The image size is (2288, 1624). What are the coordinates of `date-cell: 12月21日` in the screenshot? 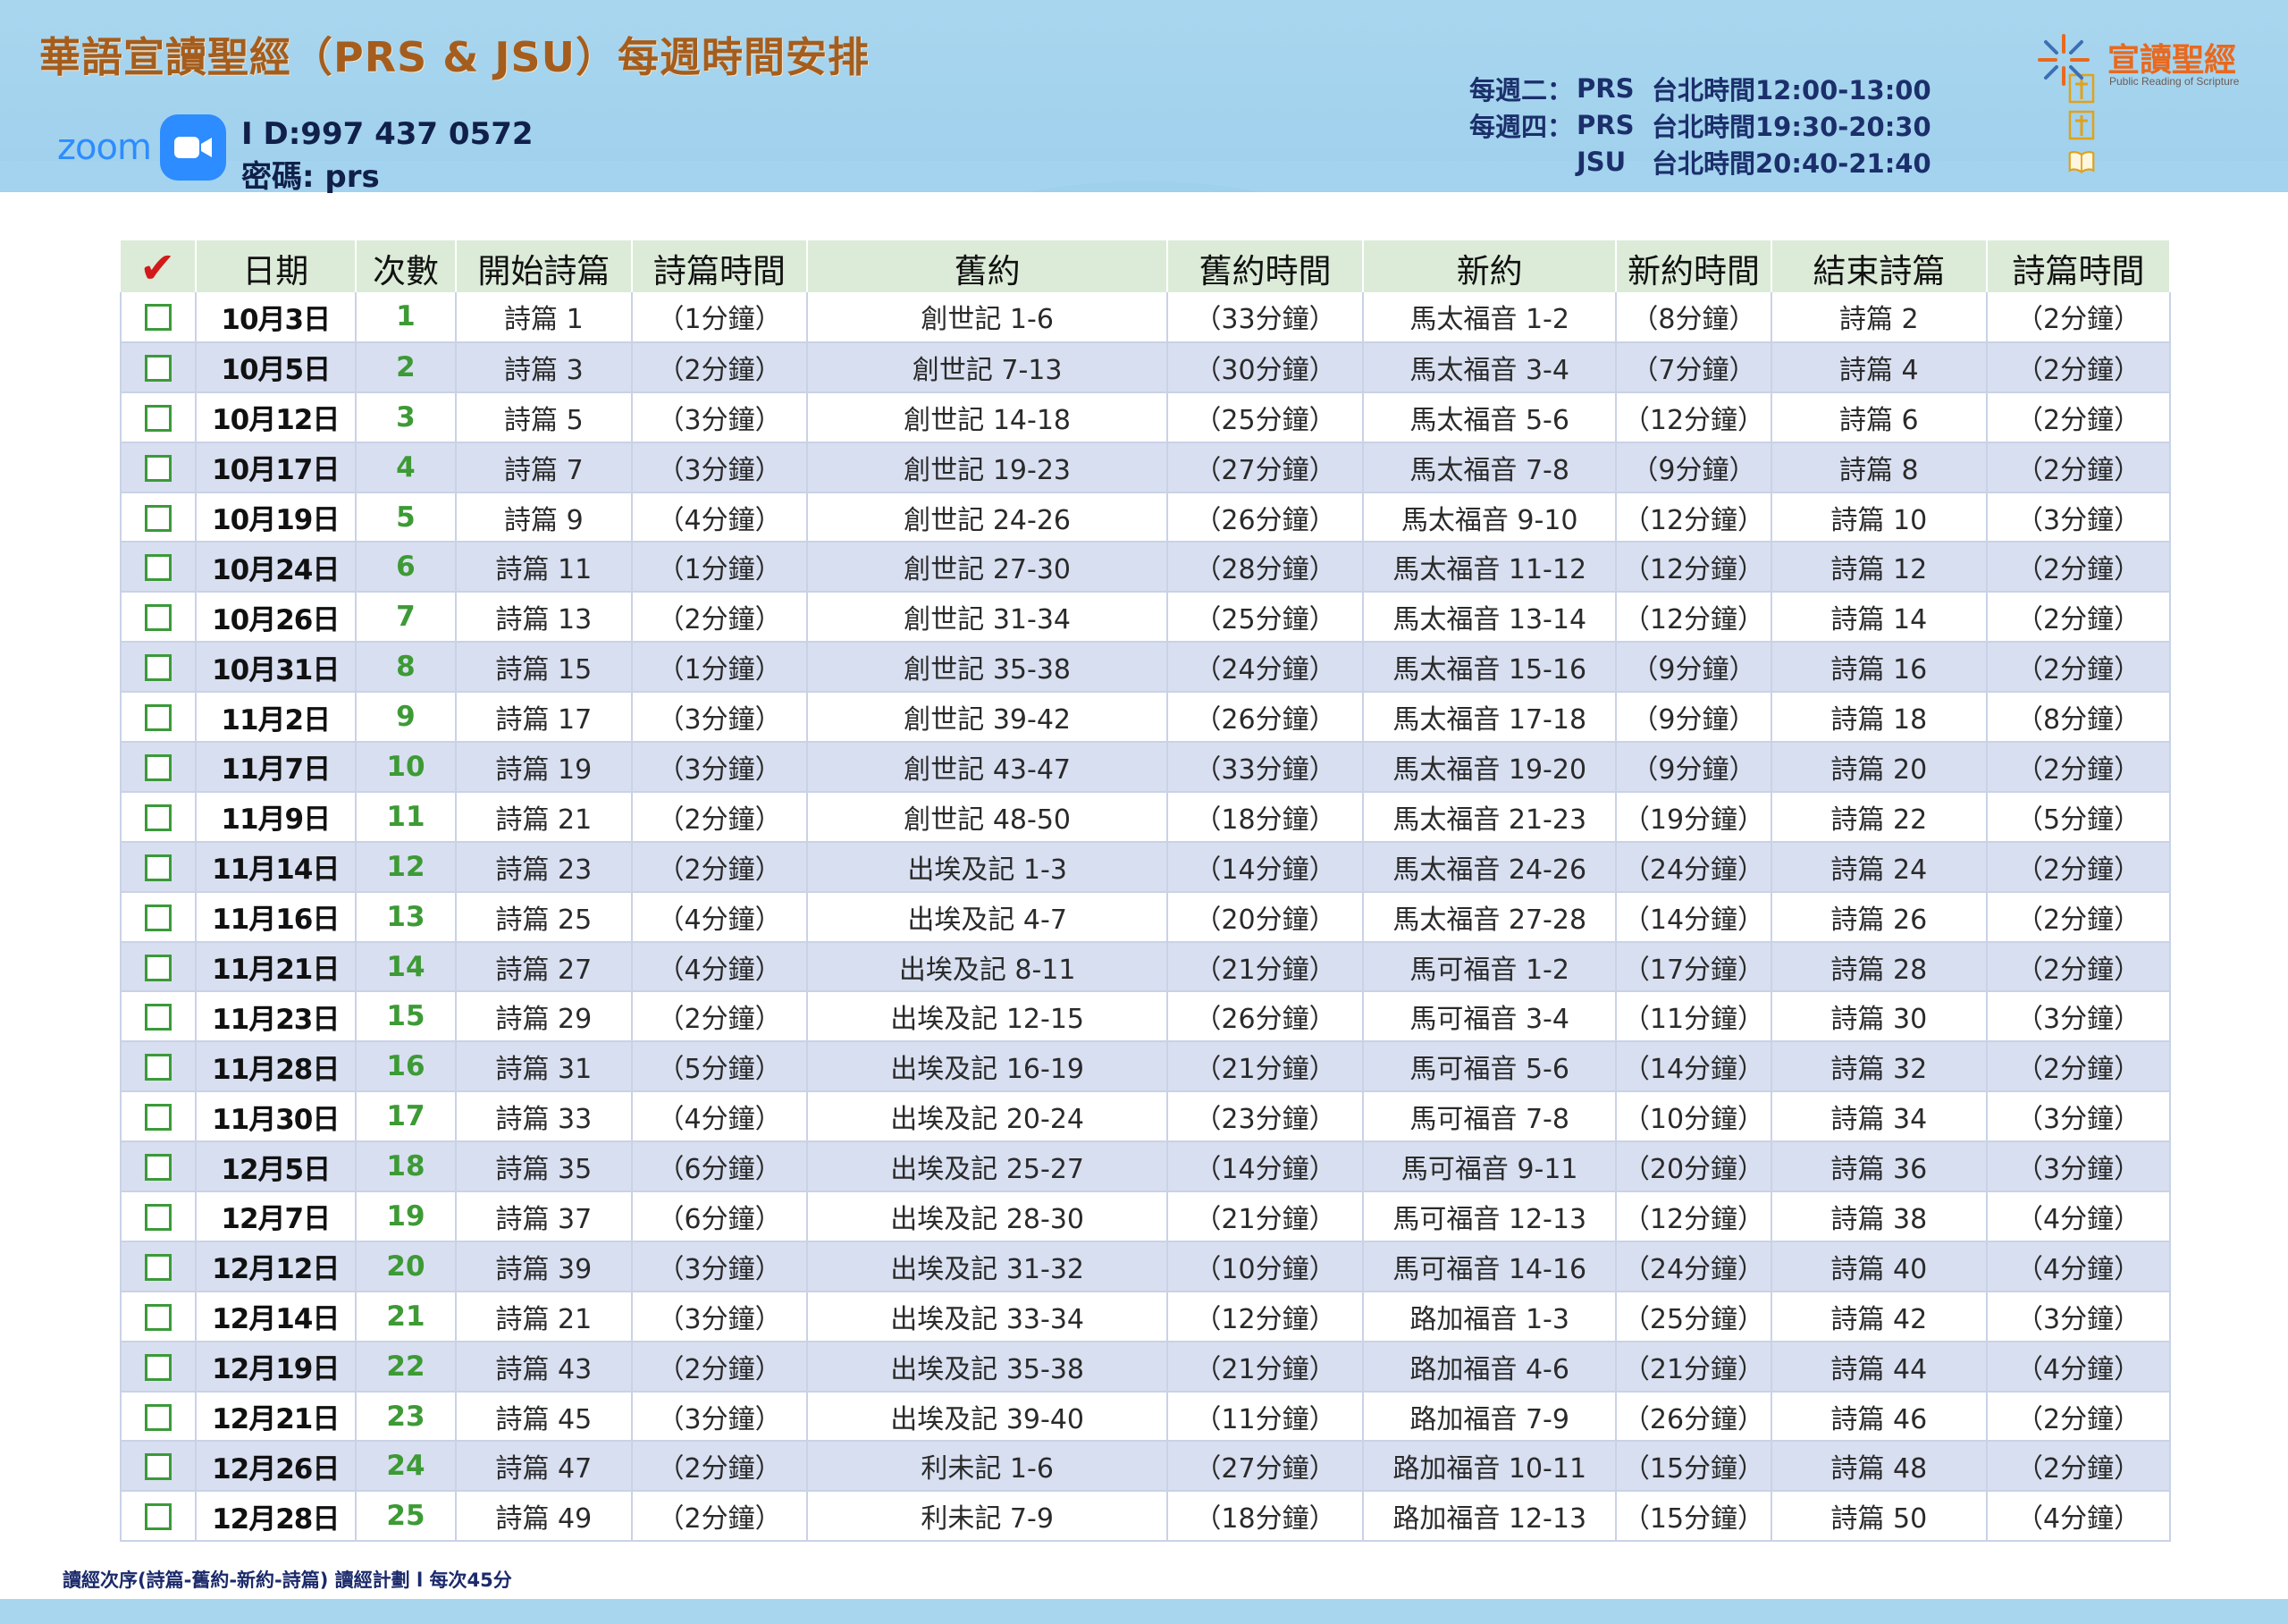 It's located at (276, 1417).